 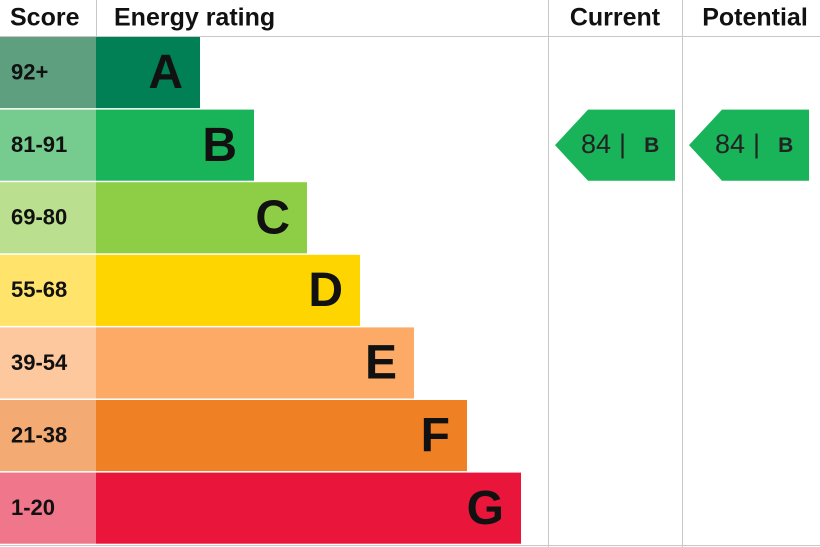 I want to click on score-label: 81-91, so click(x=39, y=144).